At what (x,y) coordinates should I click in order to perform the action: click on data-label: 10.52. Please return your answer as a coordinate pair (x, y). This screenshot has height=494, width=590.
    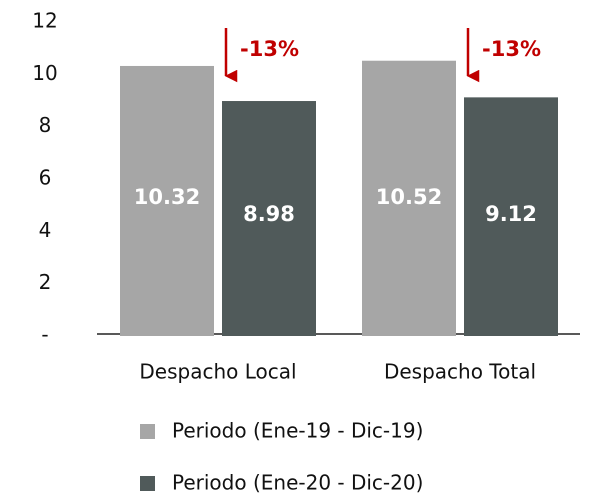
    Looking at the image, I should click on (409, 197).